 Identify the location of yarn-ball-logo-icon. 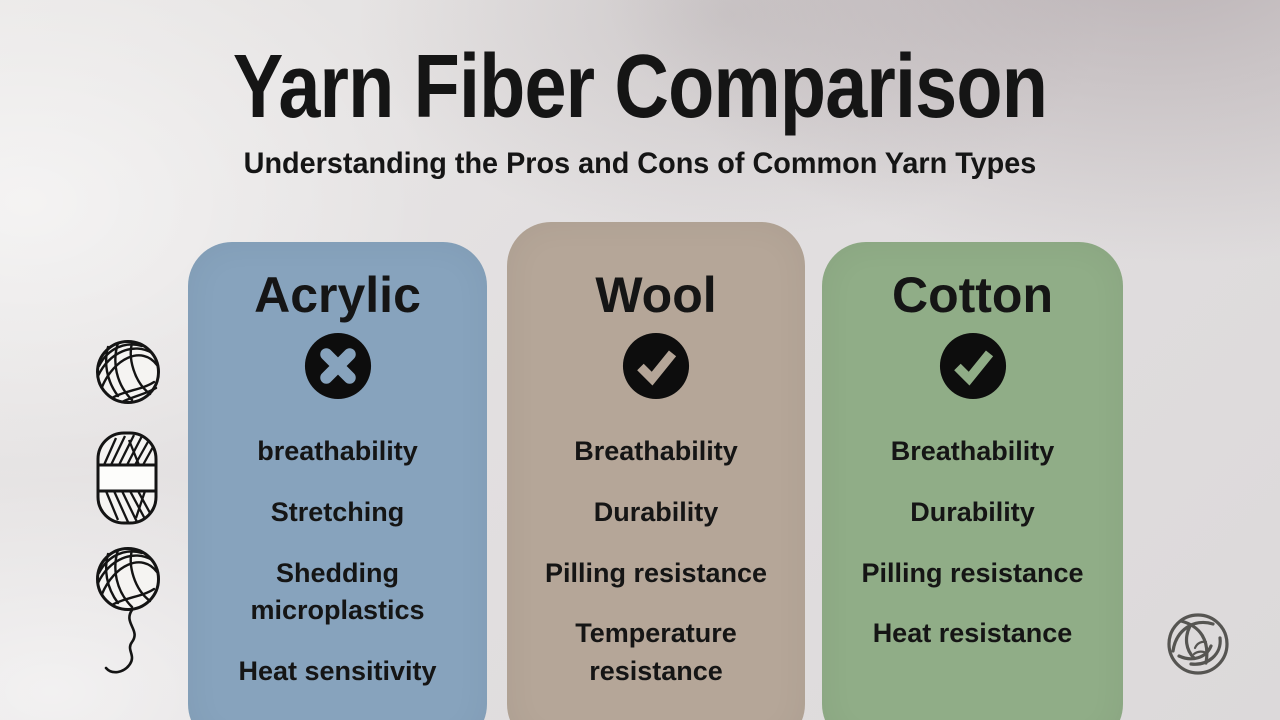
(1198, 644).